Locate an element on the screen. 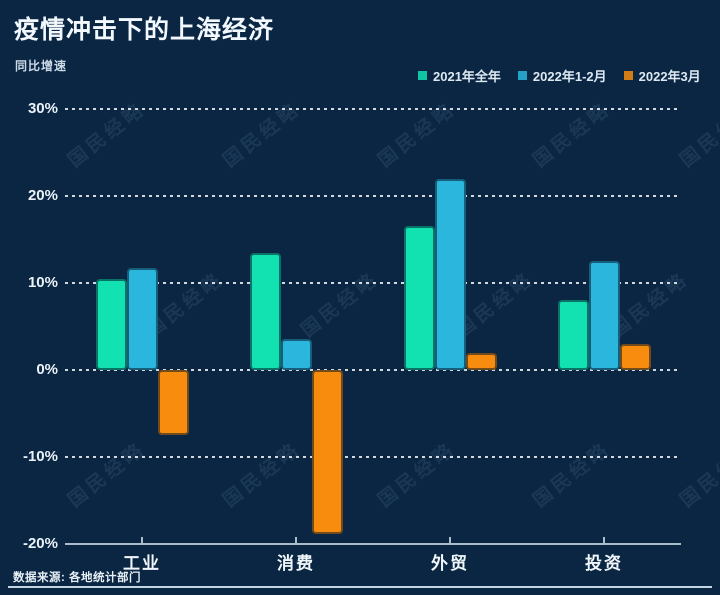  x-axis-label: 工业 is located at coordinates (142, 563).